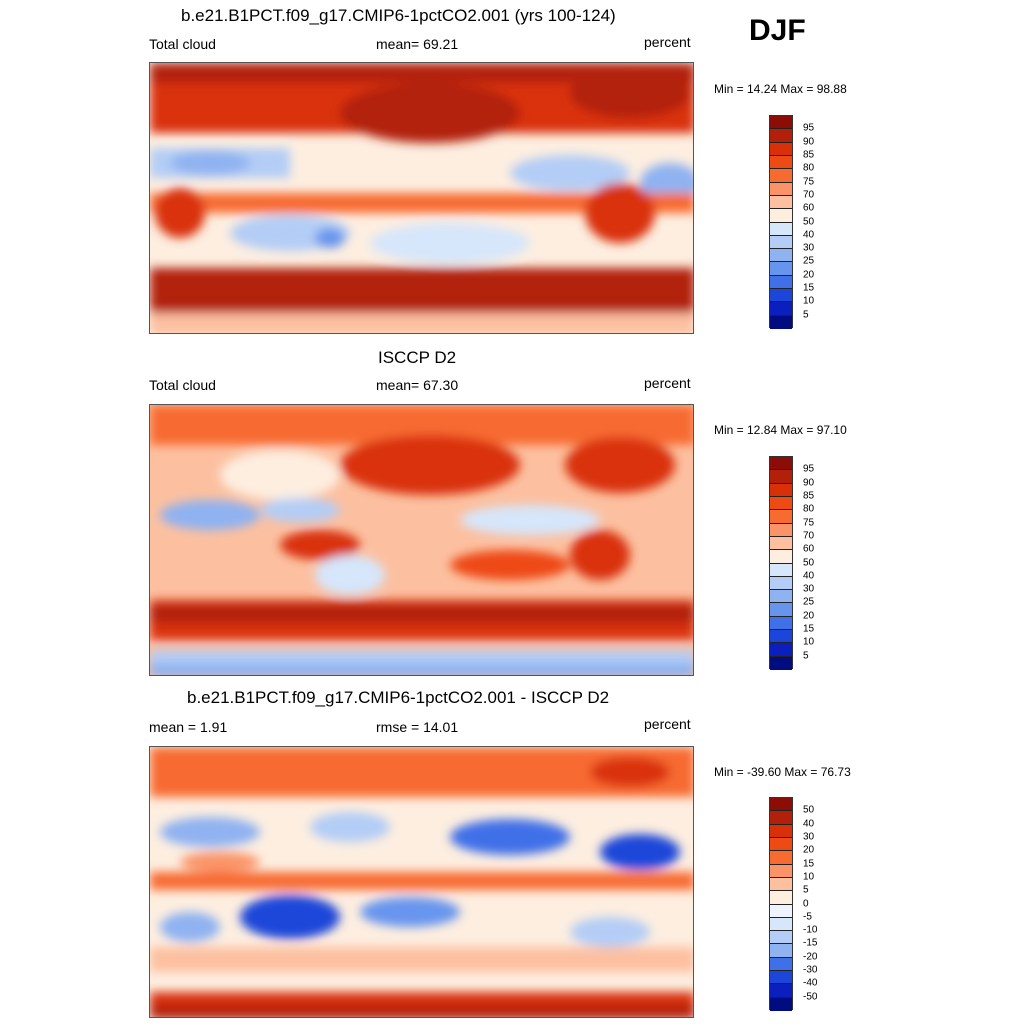 This screenshot has height=1024, width=1024. What do you see at coordinates (810, 970) in the screenshot?
I see `legend-label: -30` at bounding box center [810, 970].